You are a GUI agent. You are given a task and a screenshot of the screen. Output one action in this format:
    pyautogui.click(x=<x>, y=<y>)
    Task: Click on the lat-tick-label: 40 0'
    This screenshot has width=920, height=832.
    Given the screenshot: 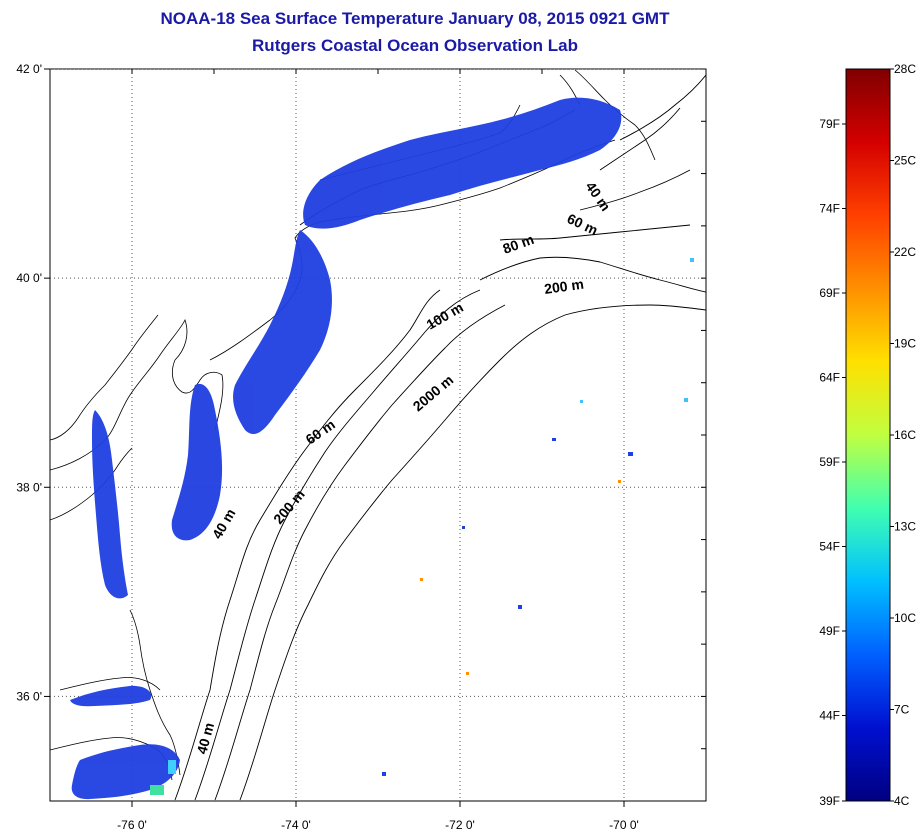 What is the action you would take?
    pyautogui.click(x=29, y=278)
    